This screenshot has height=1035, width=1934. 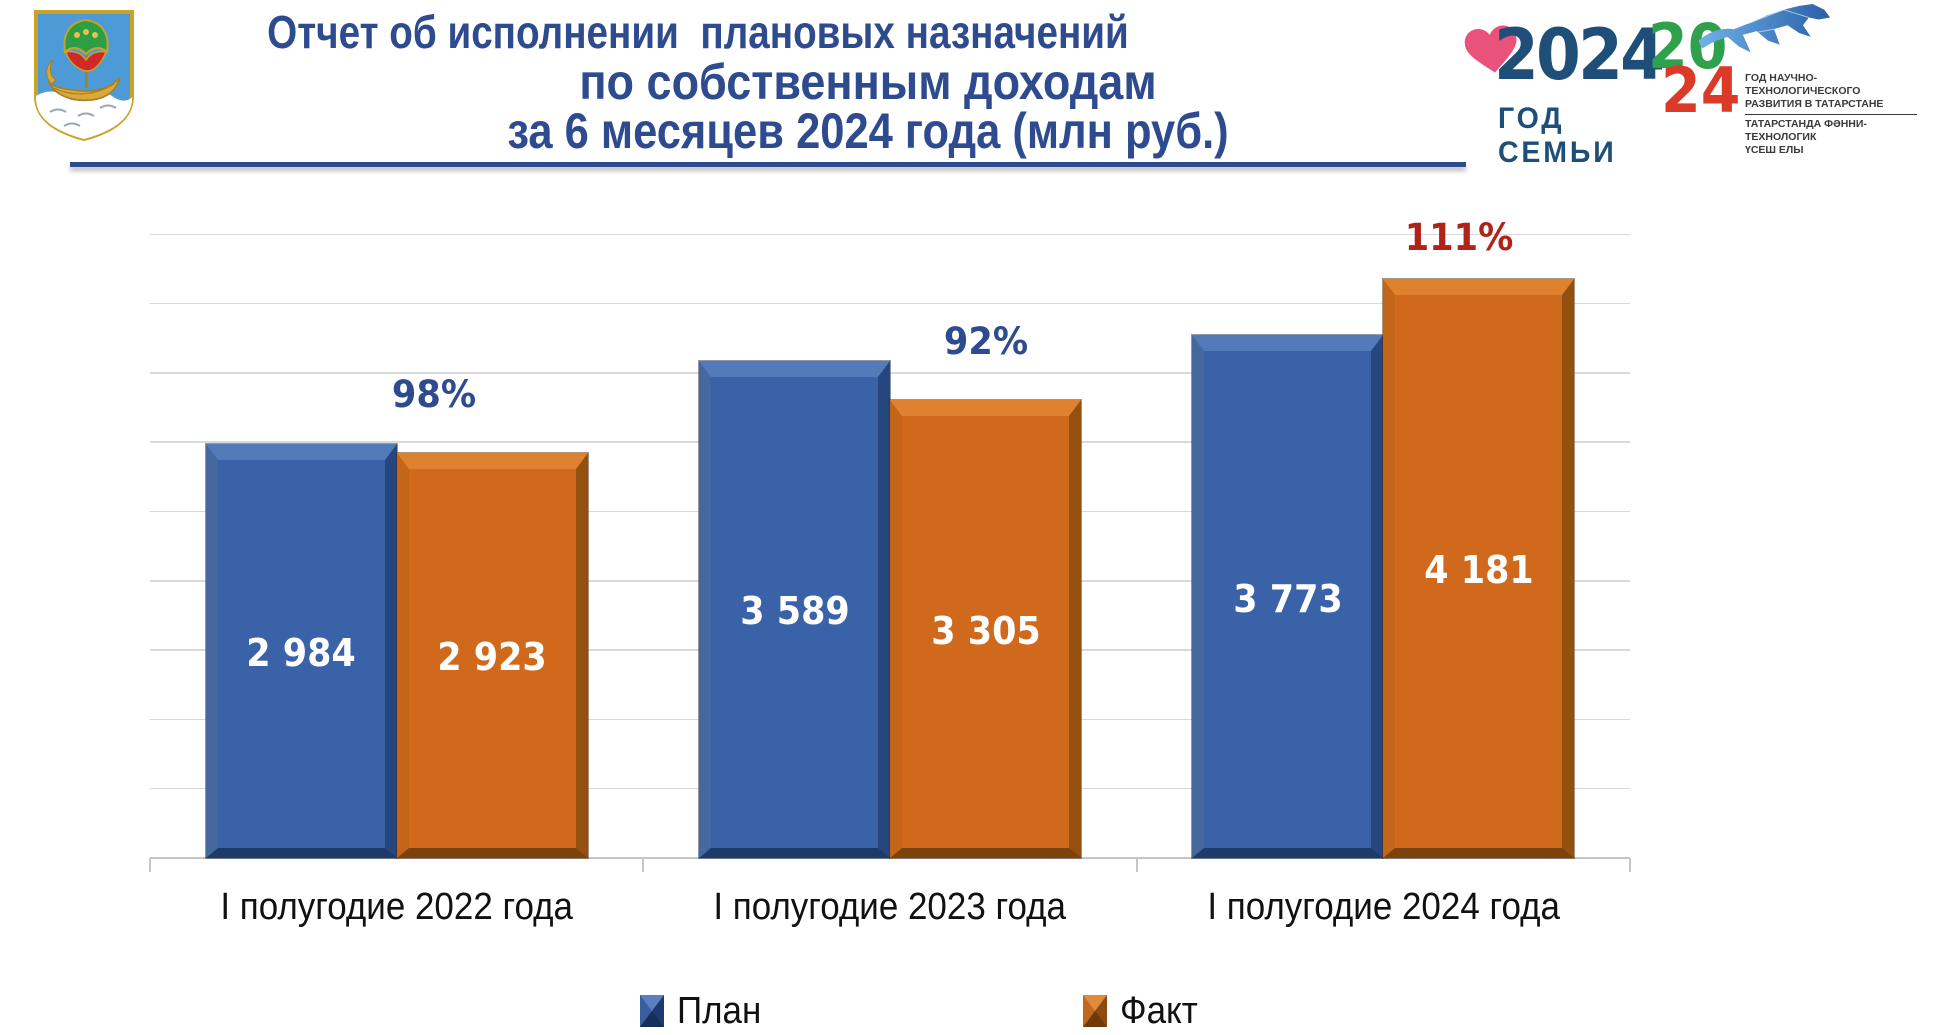 What do you see at coordinates (719, 1011) in the screenshot?
I see `legend-label-plan: План` at bounding box center [719, 1011].